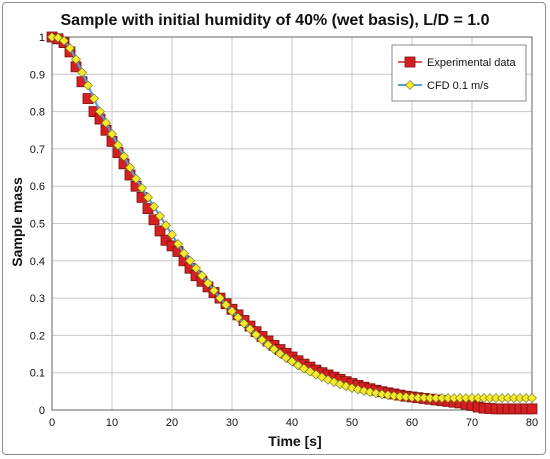 The height and width of the screenshot is (459, 550). I want to click on y-tick-label: 0.4, so click(37, 262).